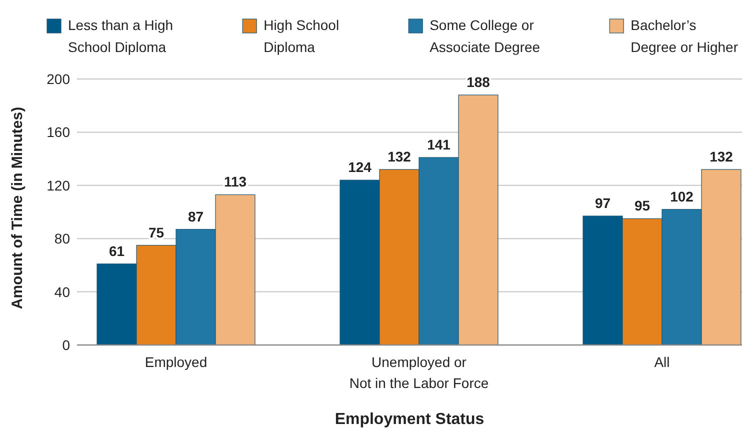 The image size is (744, 430). I want to click on x-tick-label: Unemployed or Not in the Labor Force, so click(419, 372).